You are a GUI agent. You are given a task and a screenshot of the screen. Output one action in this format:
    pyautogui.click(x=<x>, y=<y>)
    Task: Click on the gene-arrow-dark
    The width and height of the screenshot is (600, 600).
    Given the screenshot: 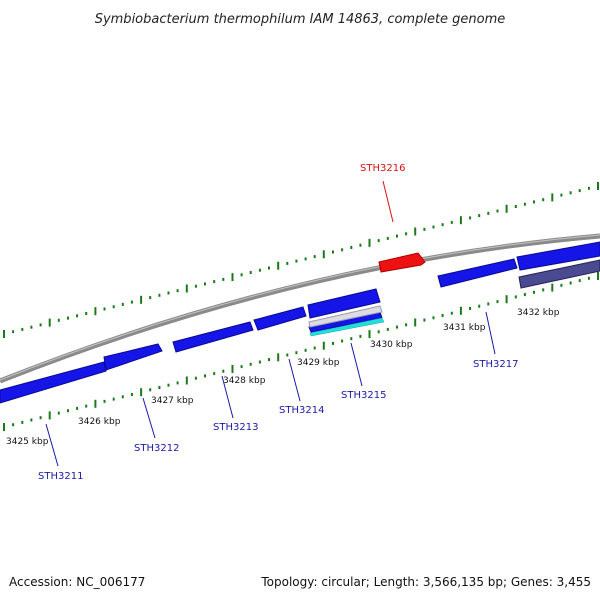 What is the action you would take?
    pyautogui.click(x=559, y=274)
    